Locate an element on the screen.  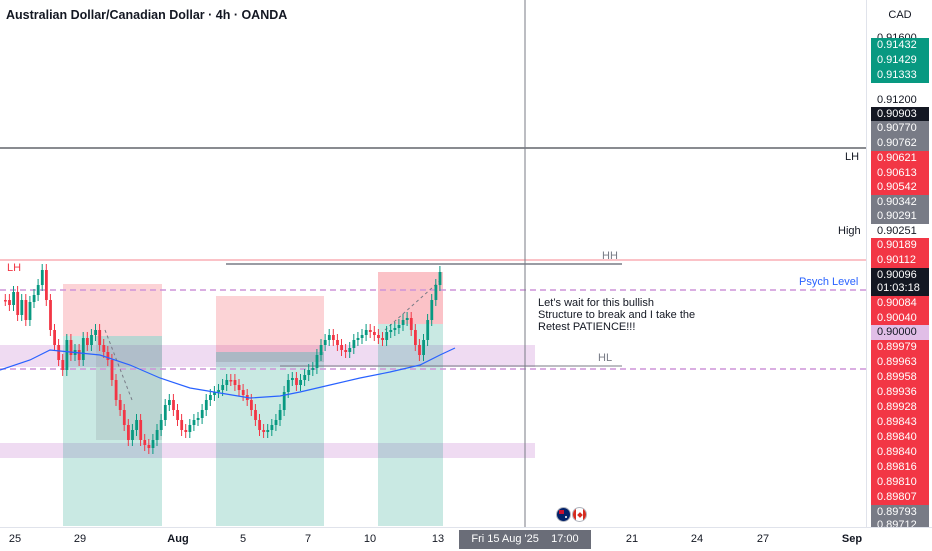
price-label: 01:03:18 is located at coordinates (900, 288).